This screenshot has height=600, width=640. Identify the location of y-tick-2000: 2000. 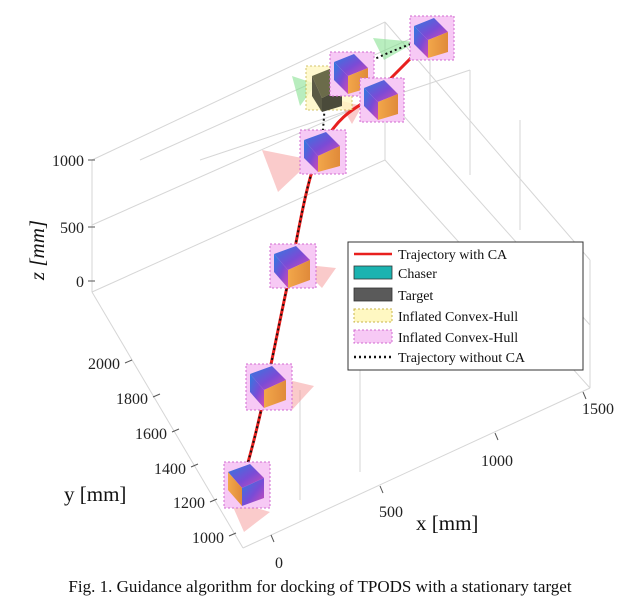
(104, 364).